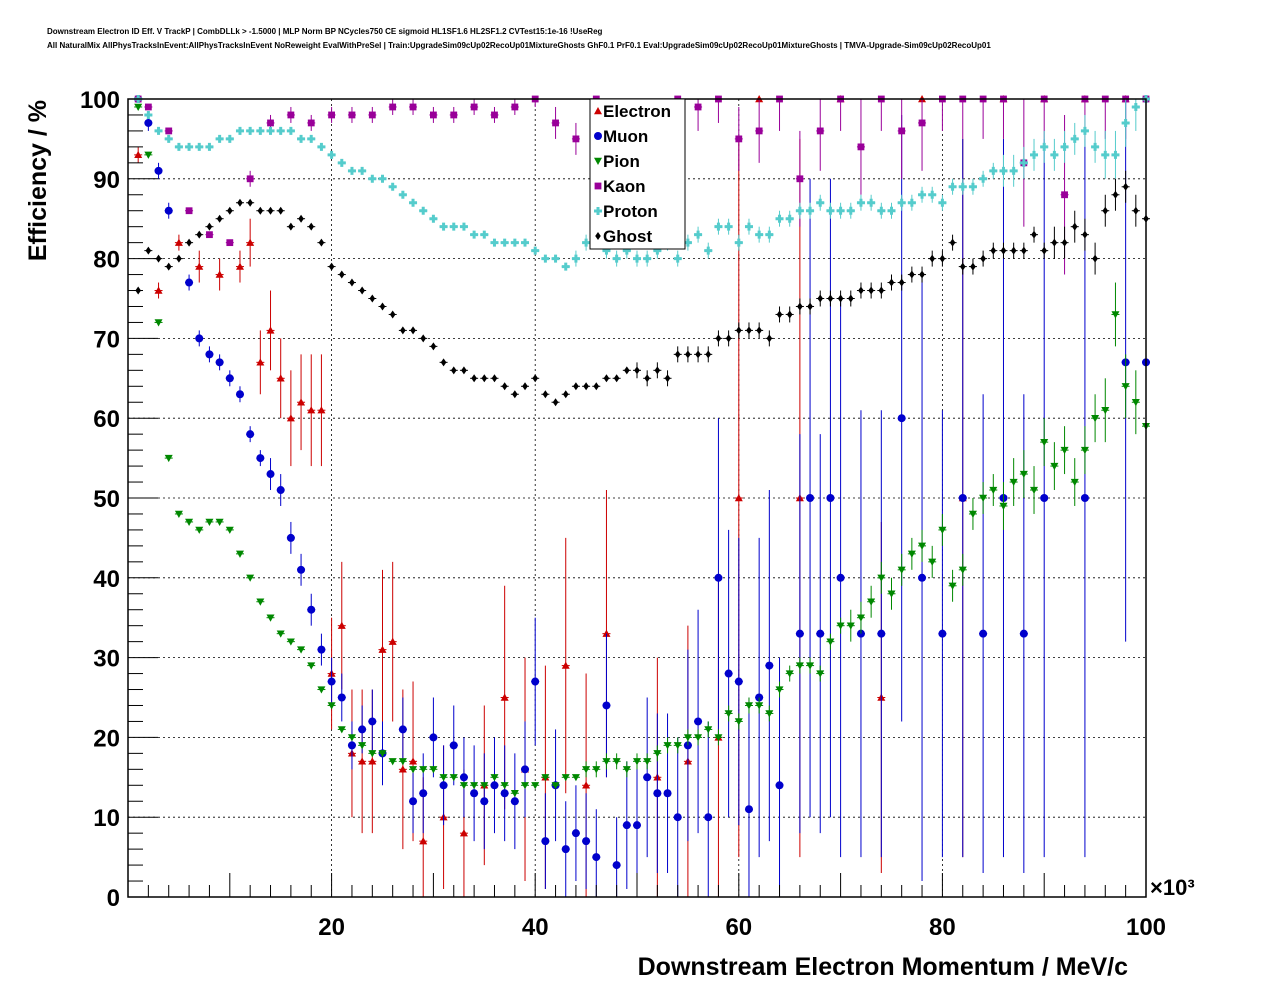 This screenshot has height=996, width=1276. Describe the element at coordinates (627, 236) in the screenshot. I see `legend-label-ghost: Ghost` at that location.